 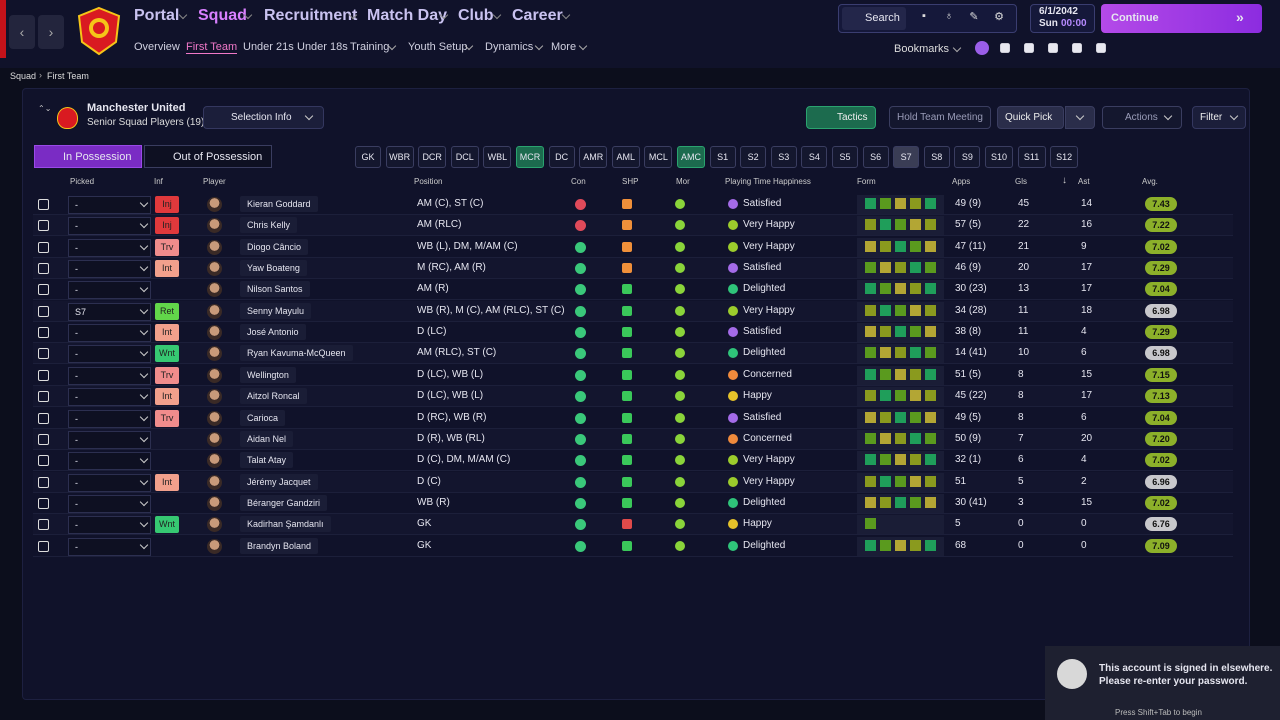 What do you see at coordinates (974, 17) in the screenshot?
I see `tool-icon: ✎` at bounding box center [974, 17].